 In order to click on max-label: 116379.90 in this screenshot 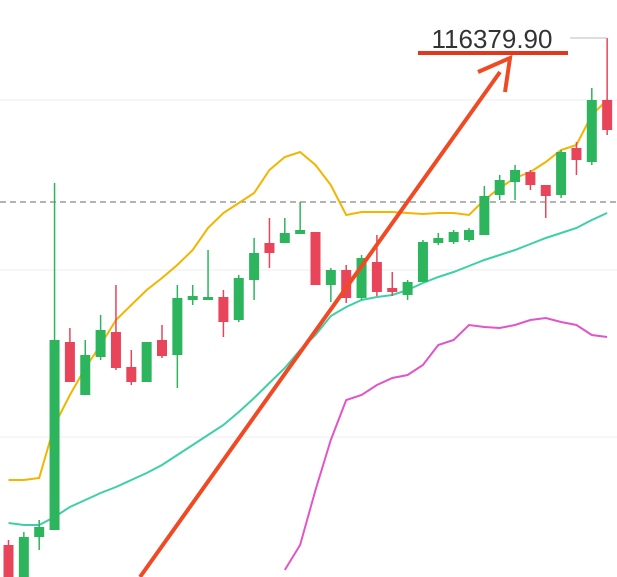, I will do `click(492, 39)`.